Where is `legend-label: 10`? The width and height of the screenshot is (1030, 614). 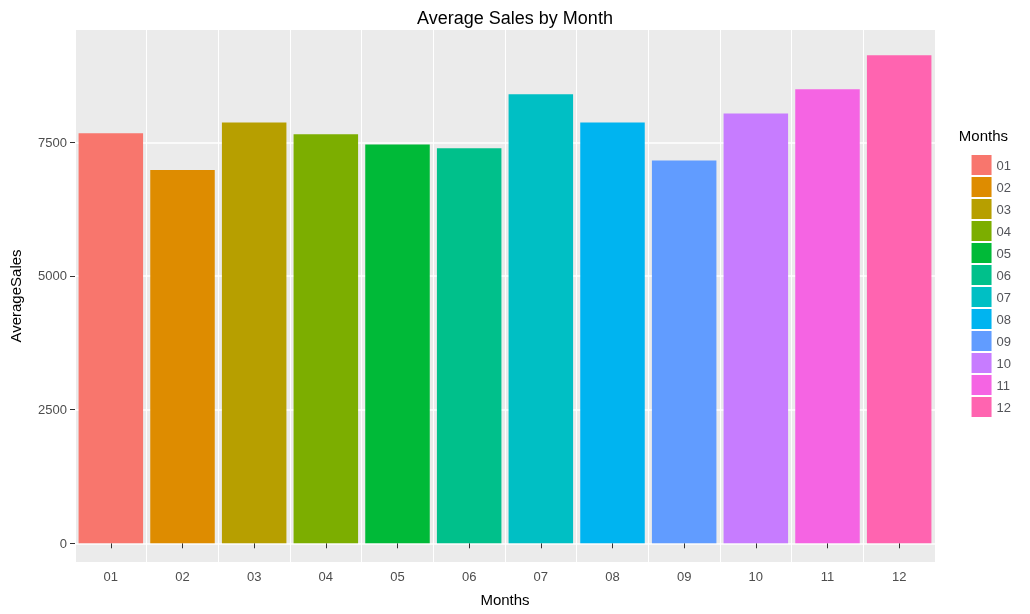 legend-label: 10 is located at coordinates (1004, 363).